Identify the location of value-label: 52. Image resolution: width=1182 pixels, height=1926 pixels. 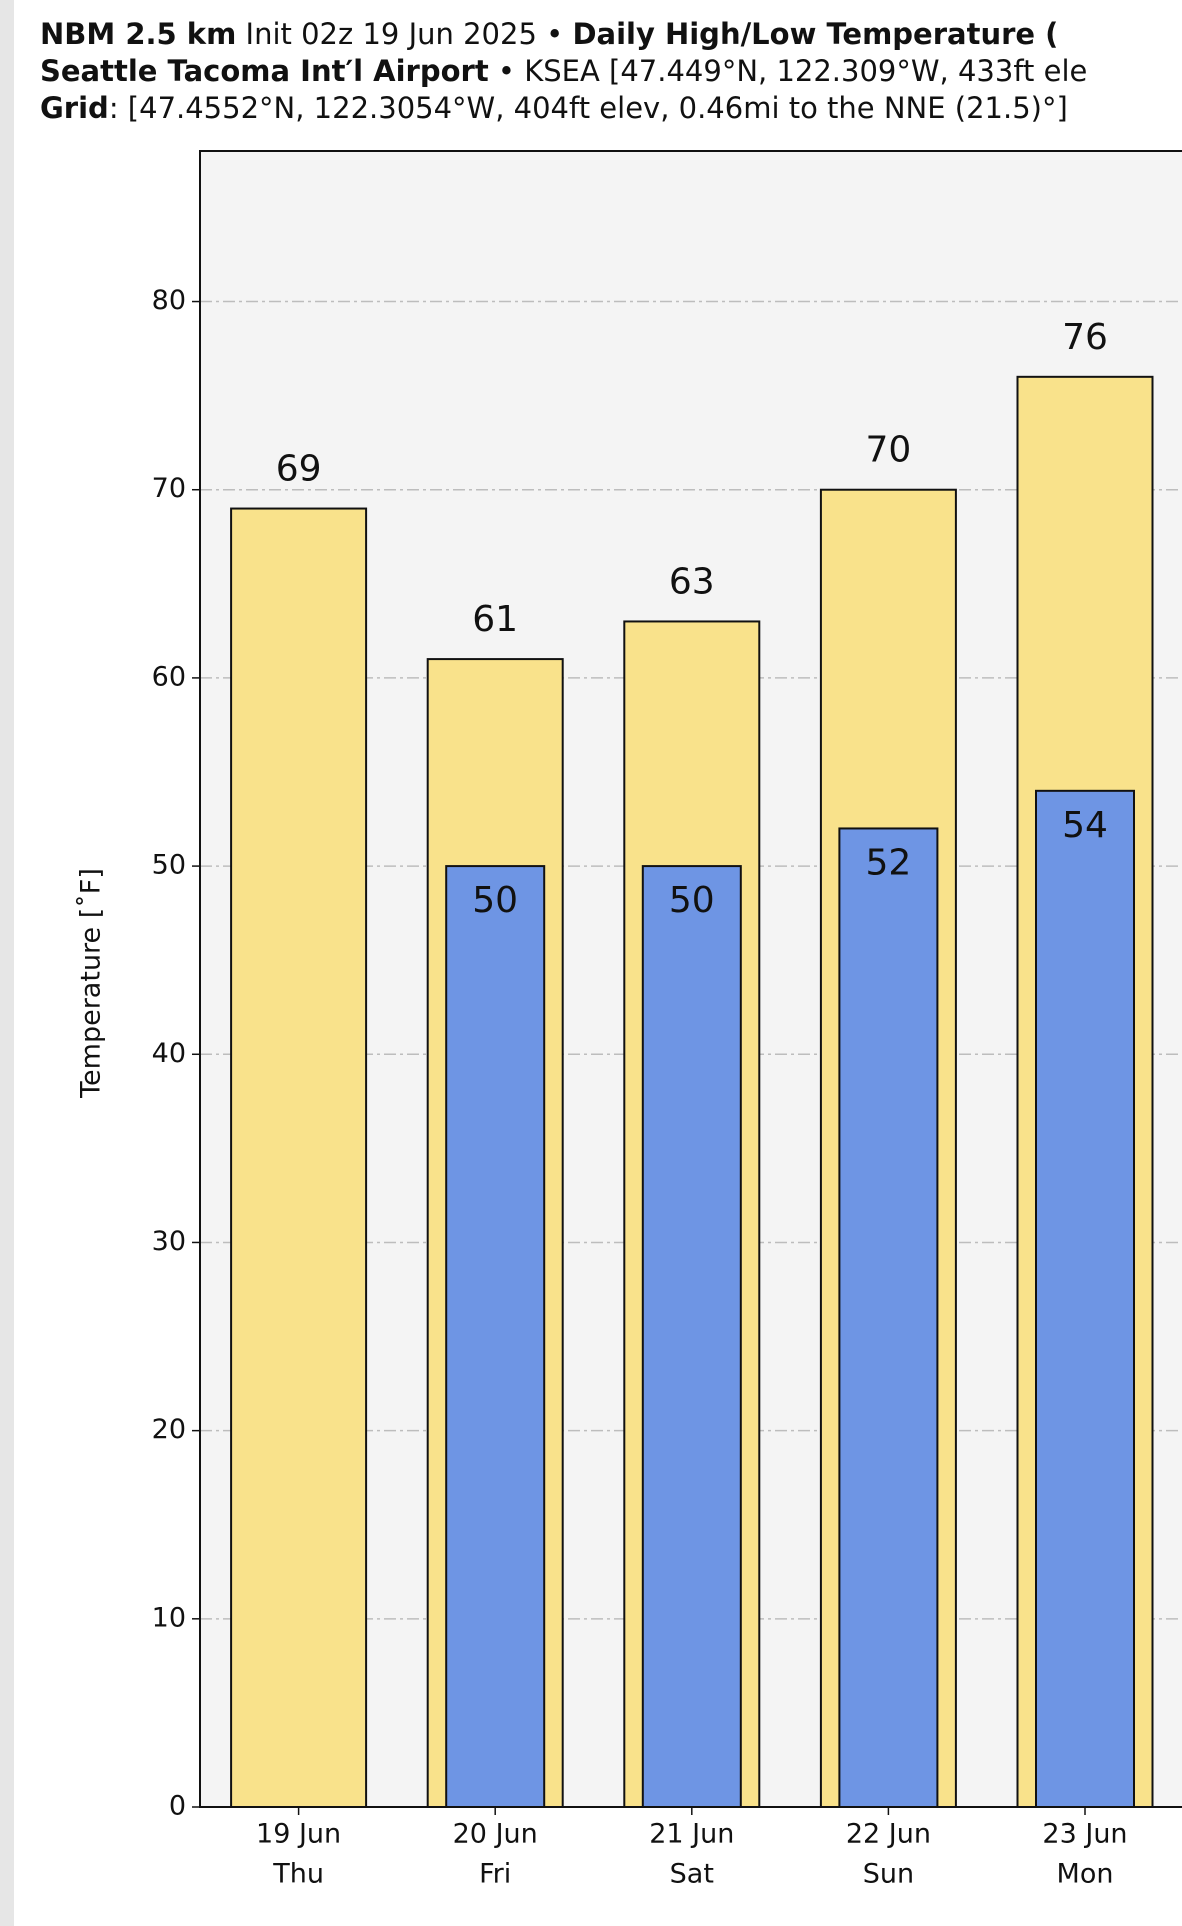
(888, 862).